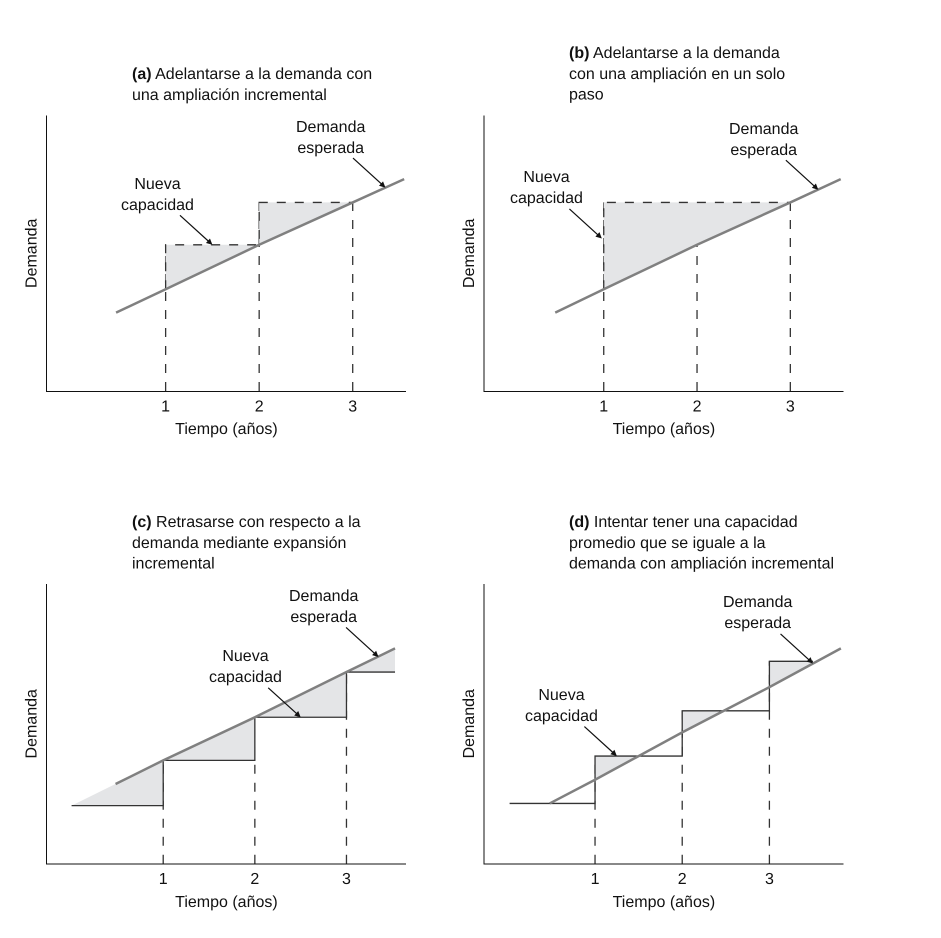 This screenshot has width=941, height=938. What do you see at coordinates (246, 543) in the screenshot?
I see `chart-title: (c) Retrasarse con respecto a la demanda mediante expansión incremental` at bounding box center [246, 543].